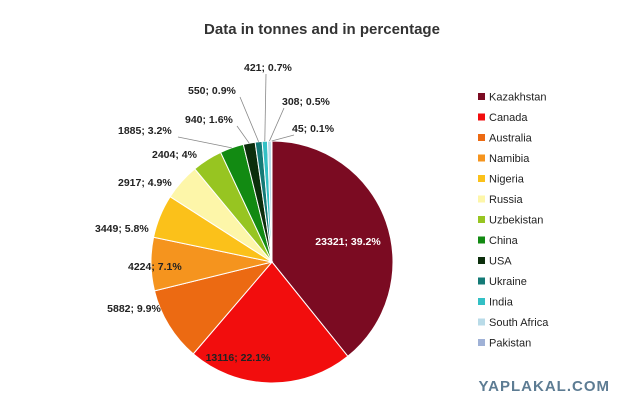 The width and height of the screenshot is (640, 415). I want to click on legend-label-canada: Canada, so click(508, 118).